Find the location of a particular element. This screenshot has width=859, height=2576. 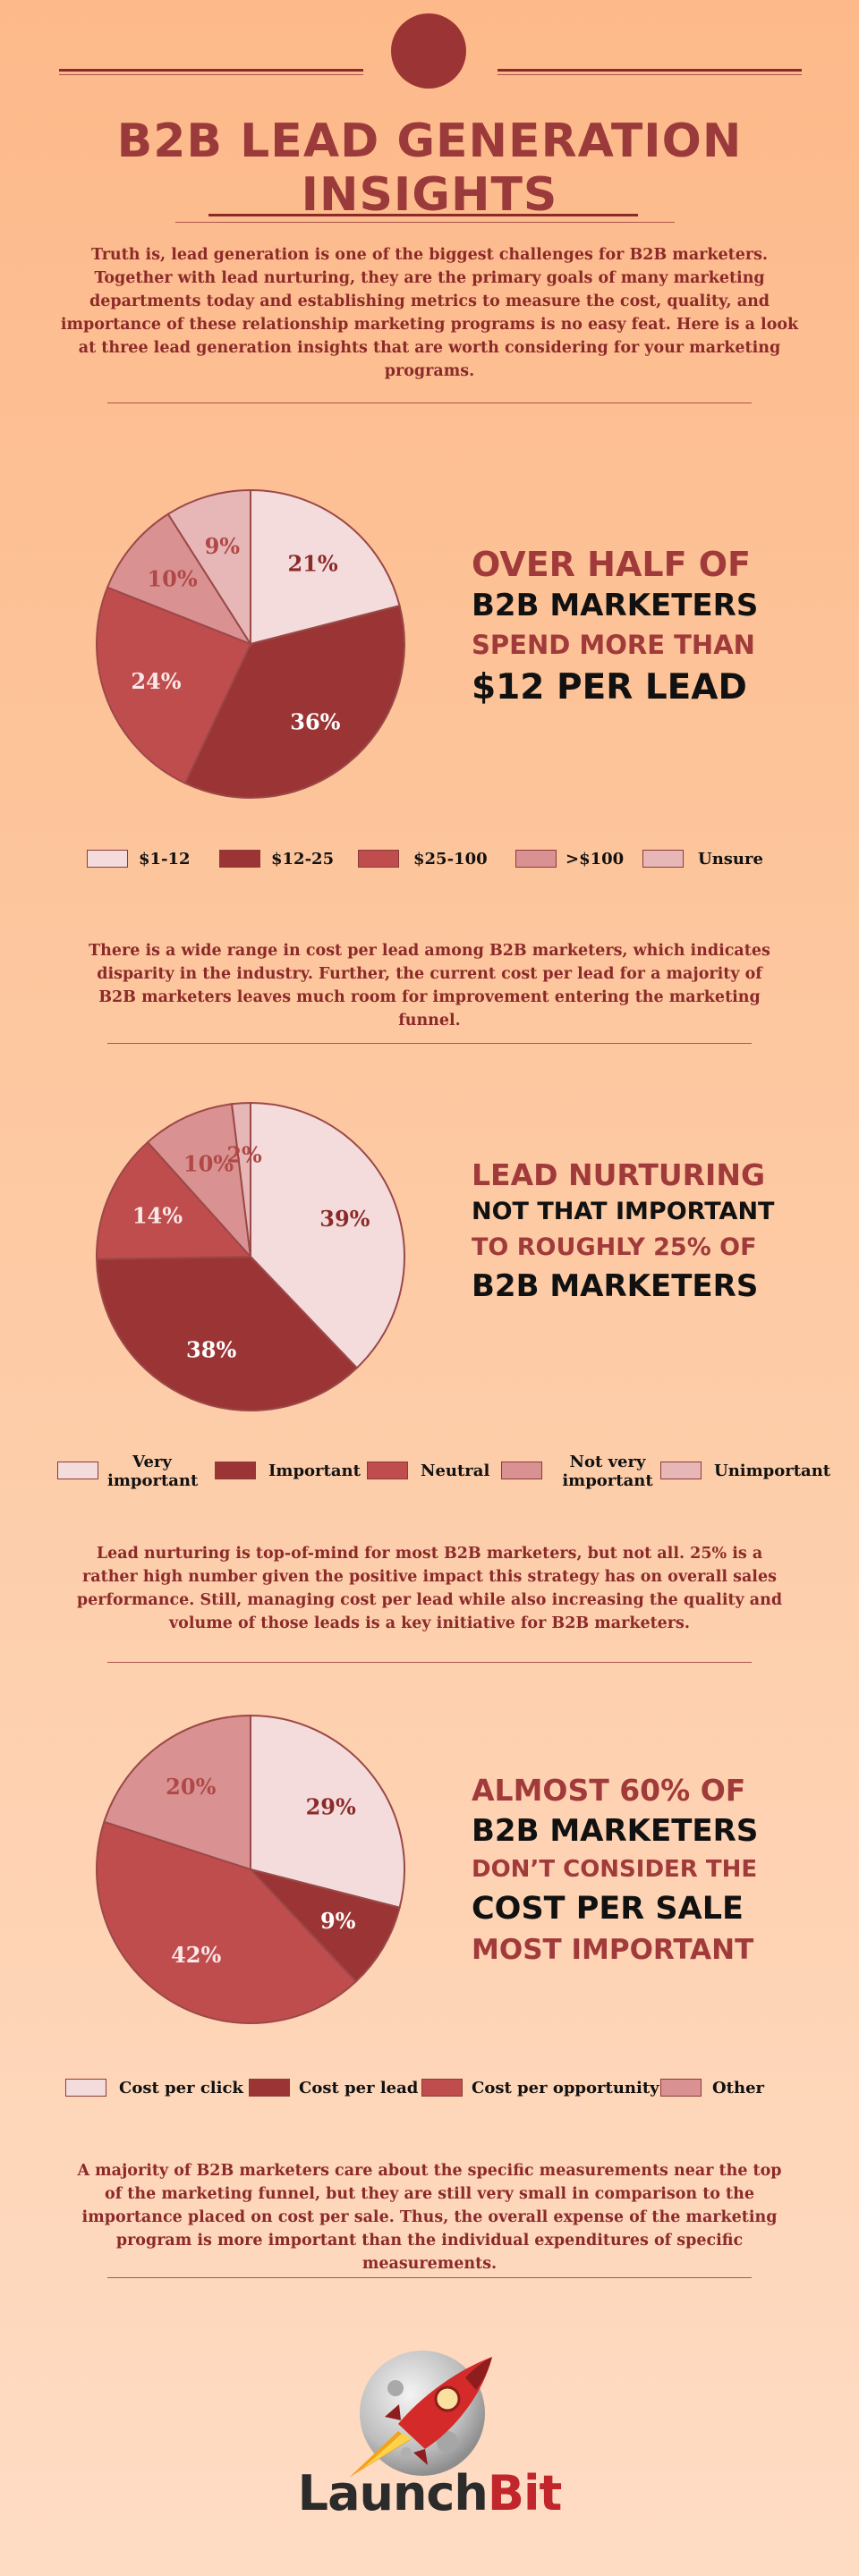

pie-1-slices: 21% 36% 24% 10% 9% is located at coordinates (250, 643).